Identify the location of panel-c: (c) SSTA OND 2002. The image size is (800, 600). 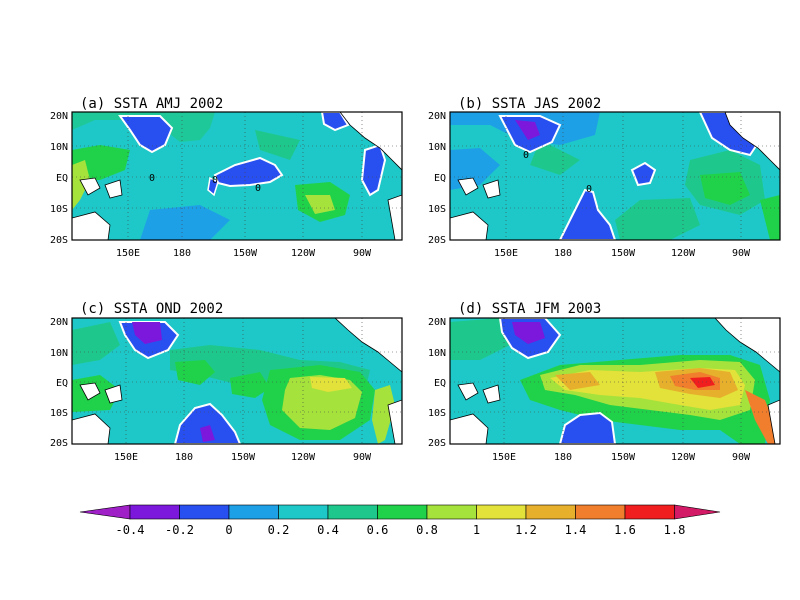
(226, 382).